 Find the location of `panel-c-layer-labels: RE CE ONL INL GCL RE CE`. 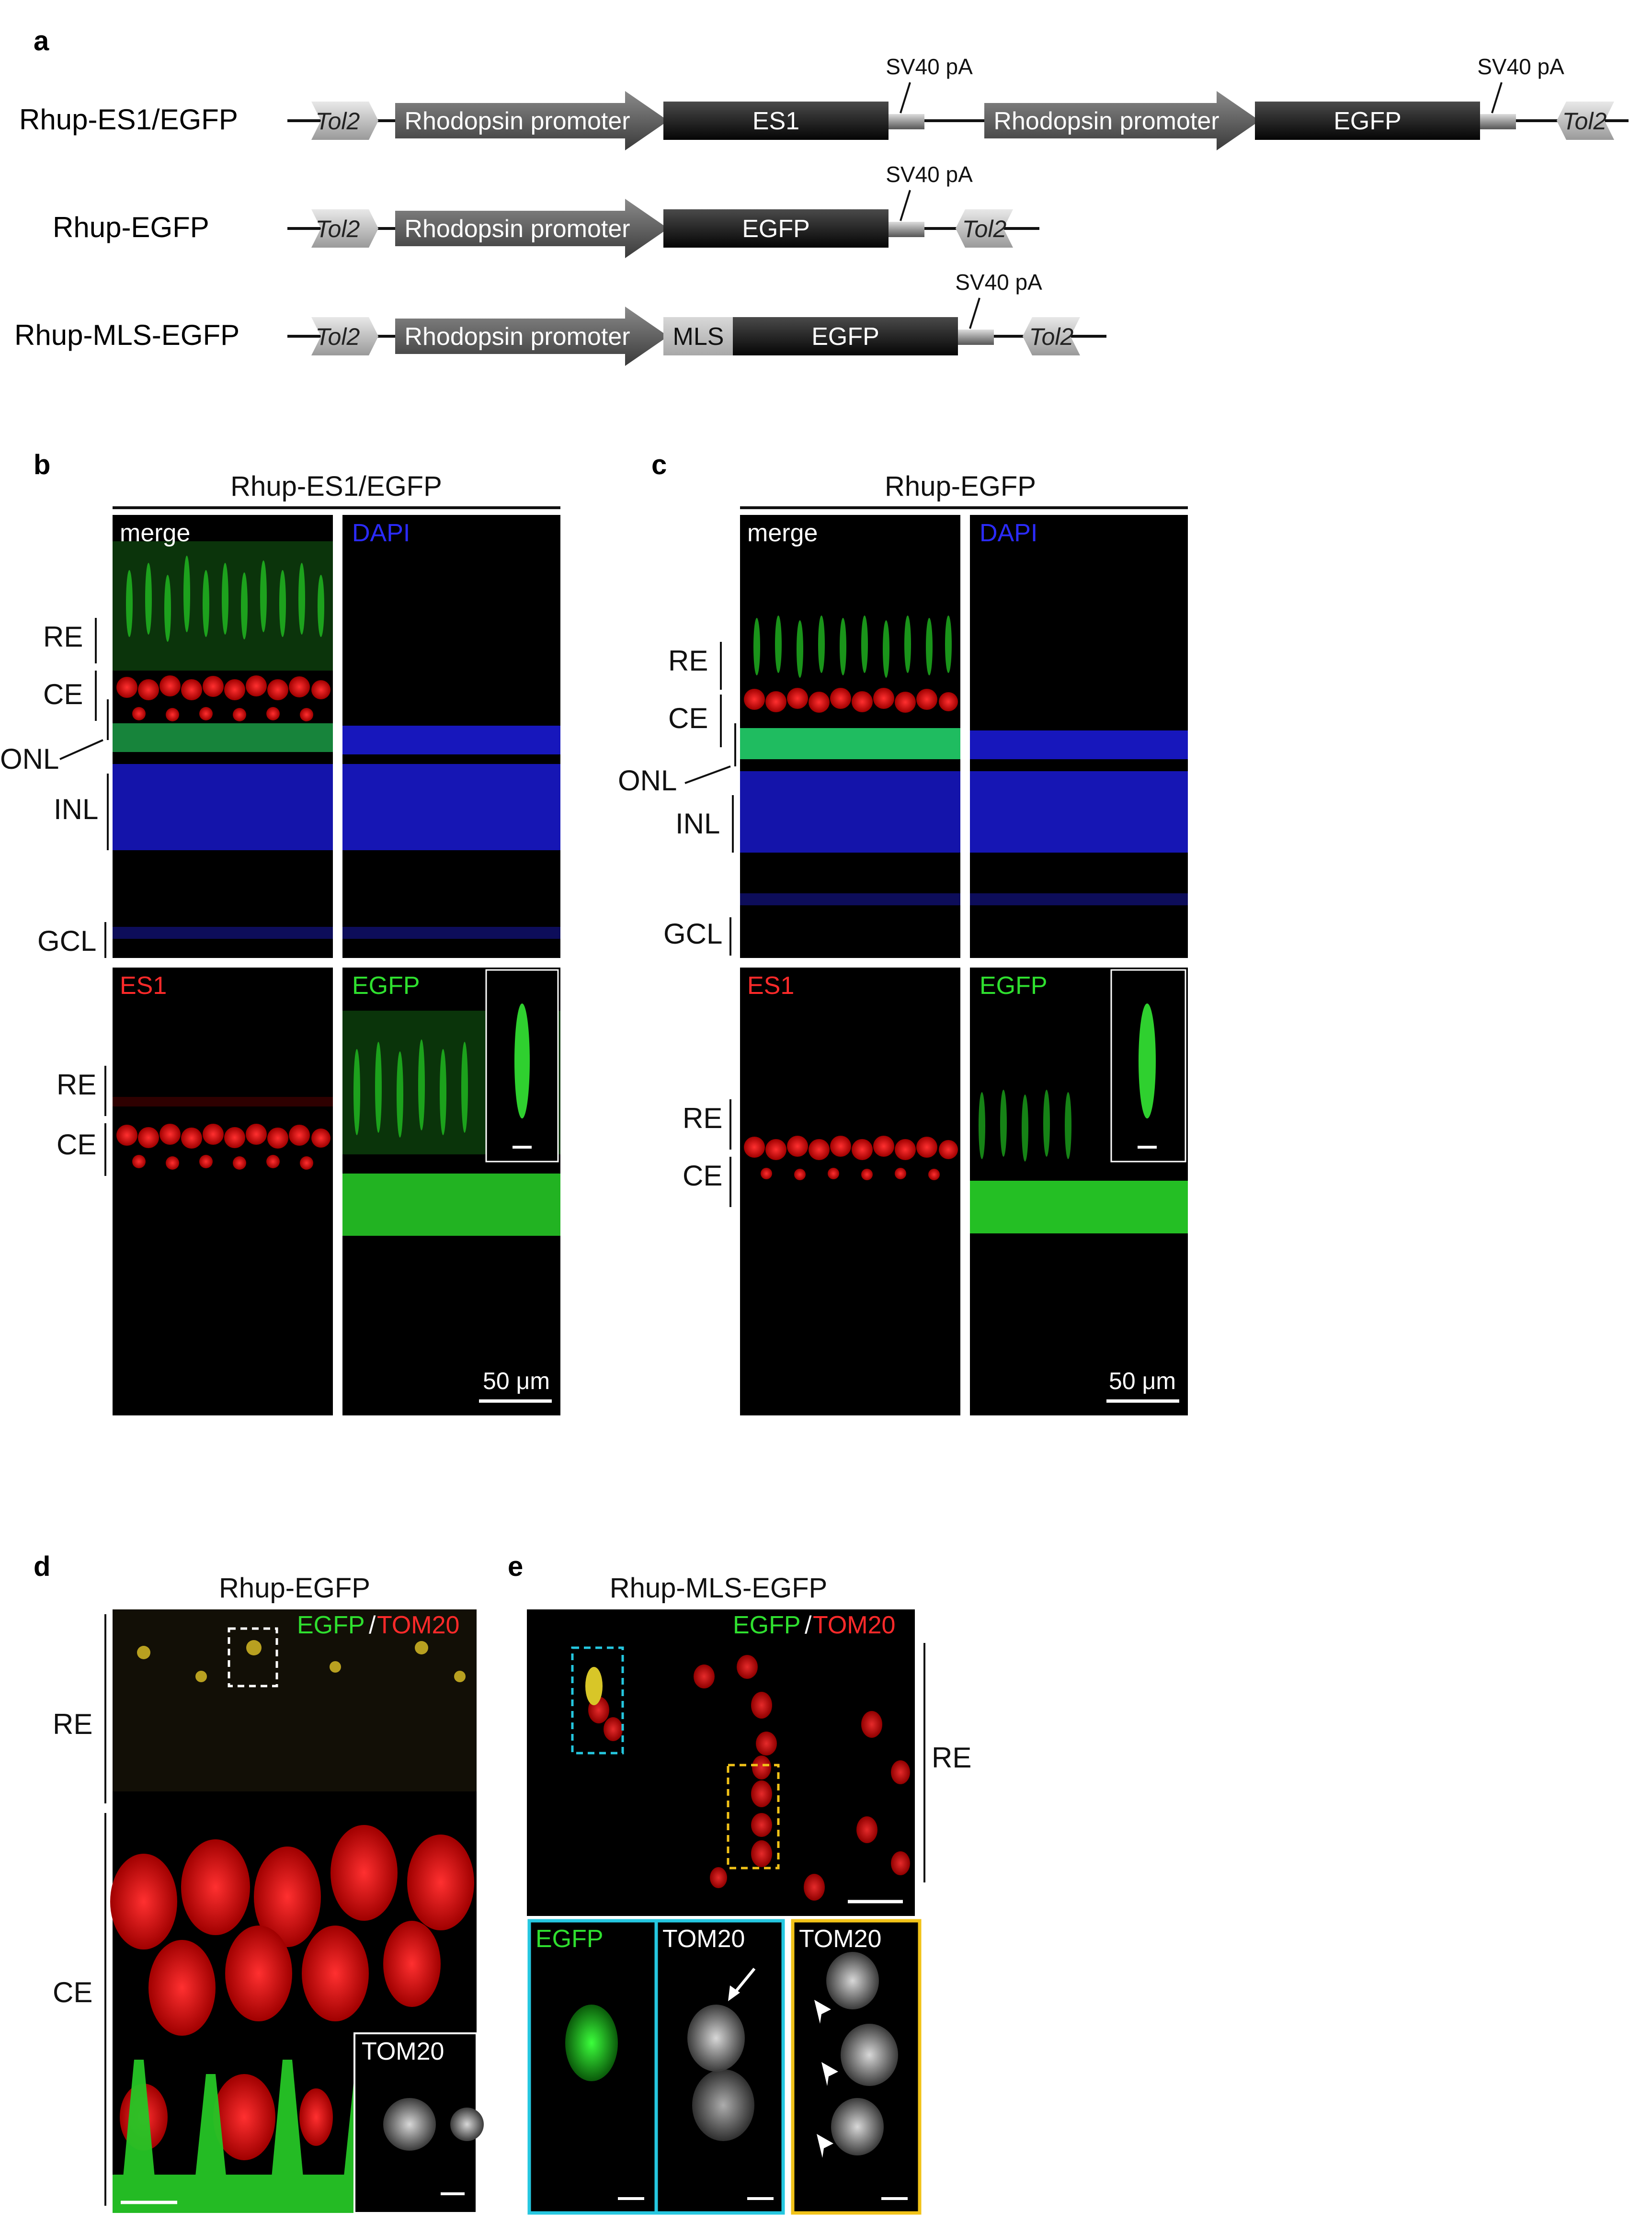

panel-c-layer-labels: RE CE ONL INL GCL RE CE is located at coordinates (677, 924).